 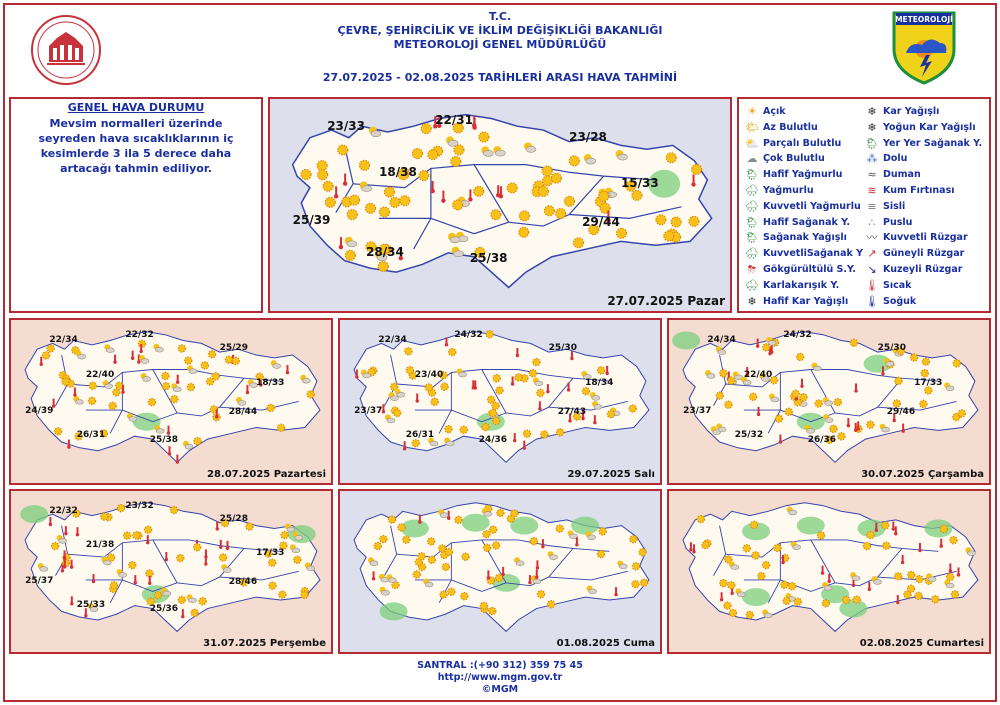 What do you see at coordinates (488, 258) in the screenshot?
I see `temp-label-mediterranean-east: 25/38` at bounding box center [488, 258].